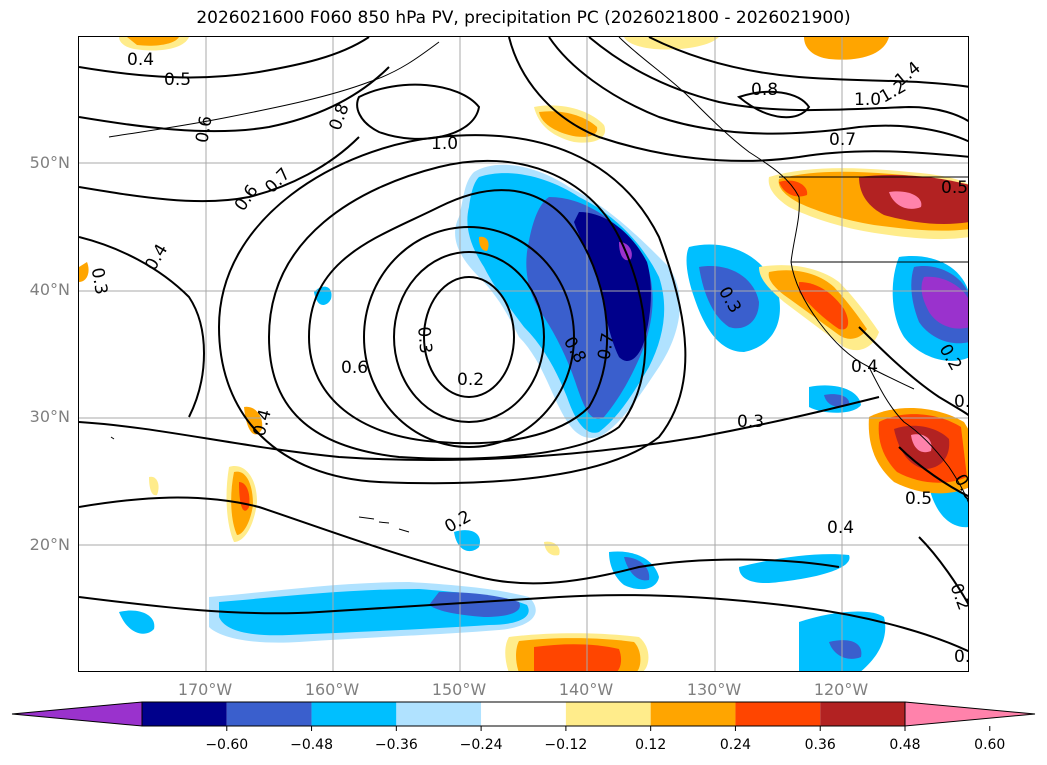  I want to click on colorbar-tick-label: 0.24, so click(735, 745).